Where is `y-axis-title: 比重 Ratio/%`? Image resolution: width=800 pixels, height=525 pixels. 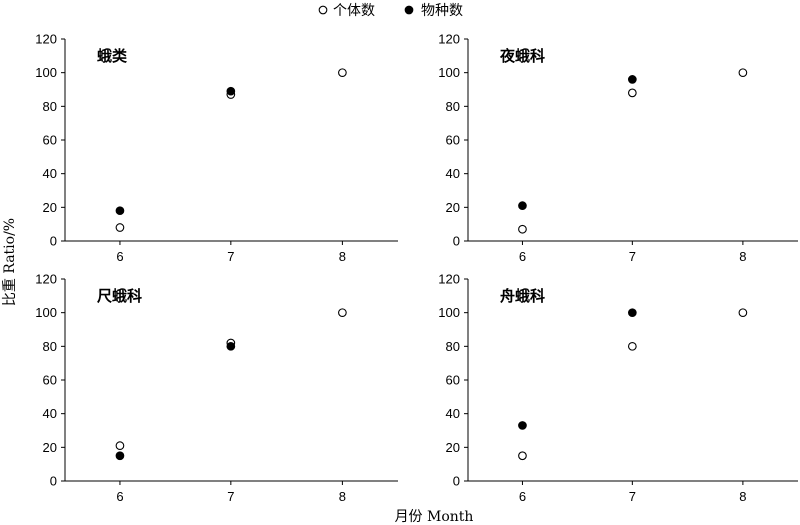
y-axis-title: 比重 Ratio/% is located at coordinates (10, 262).